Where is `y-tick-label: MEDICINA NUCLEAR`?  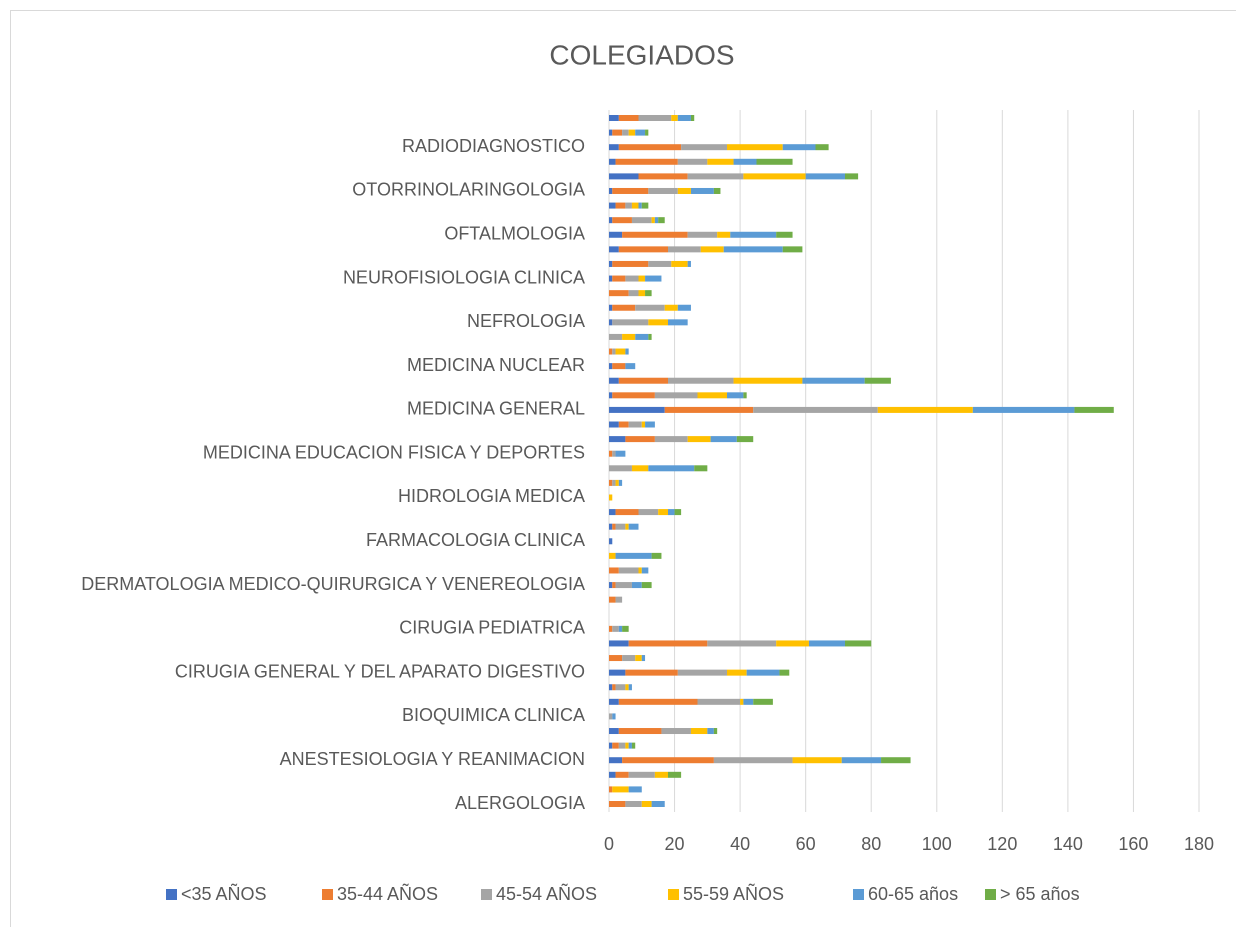
y-tick-label: MEDICINA NUCLEAR is located at coordinates (496, 365).